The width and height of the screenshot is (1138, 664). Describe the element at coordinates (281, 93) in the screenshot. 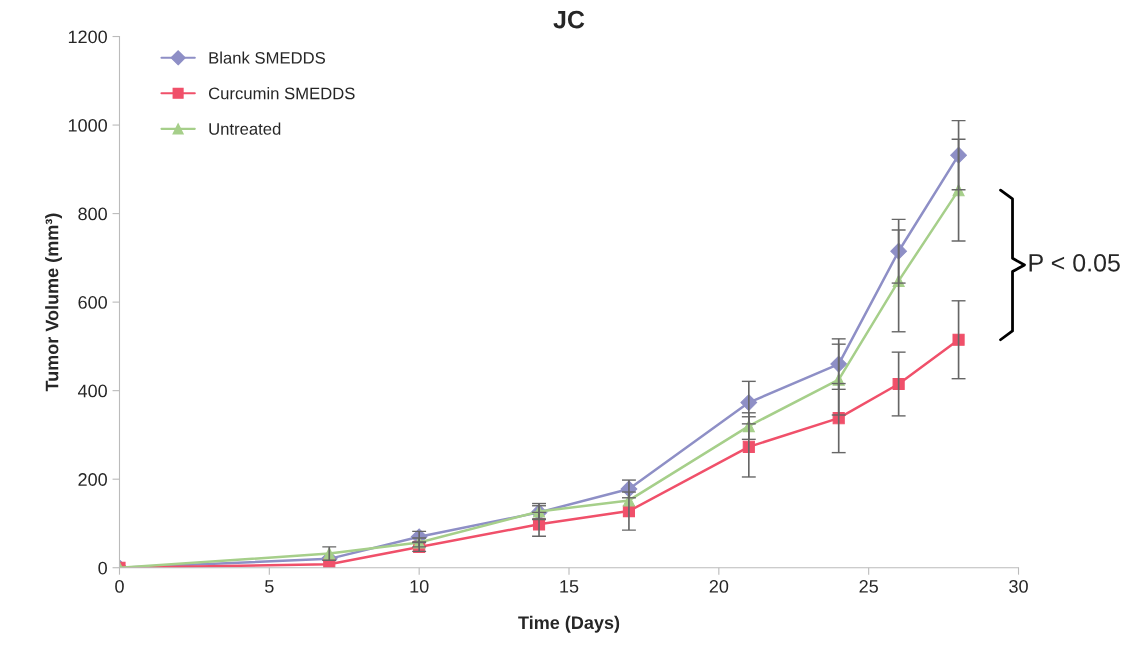

I see `legend-label: Curcumin SMEDDS` at that location.